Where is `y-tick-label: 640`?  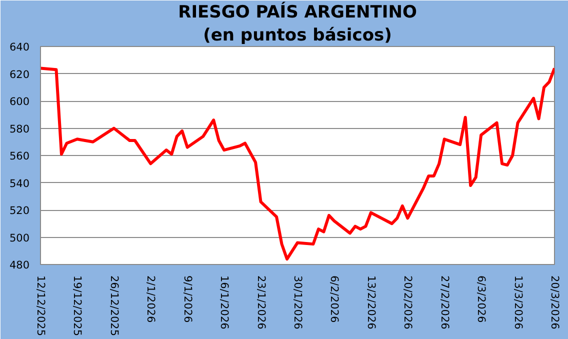 y-tick-label: 640 is located at coordinates (19, 48).